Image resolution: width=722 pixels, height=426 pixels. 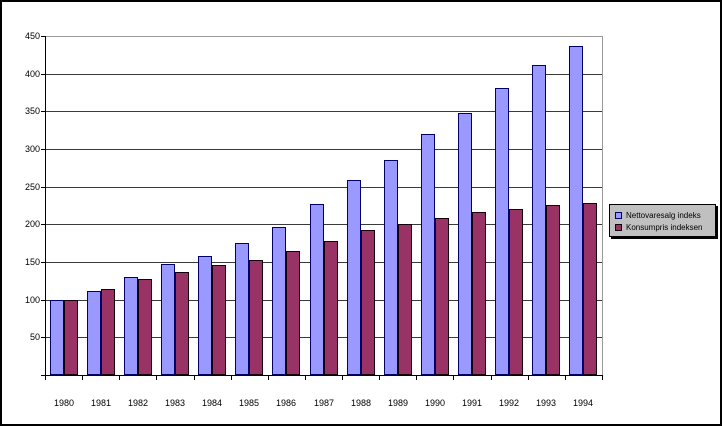 I want to click on x-axis-label-1993: 1993, so click(x=546, y=403).